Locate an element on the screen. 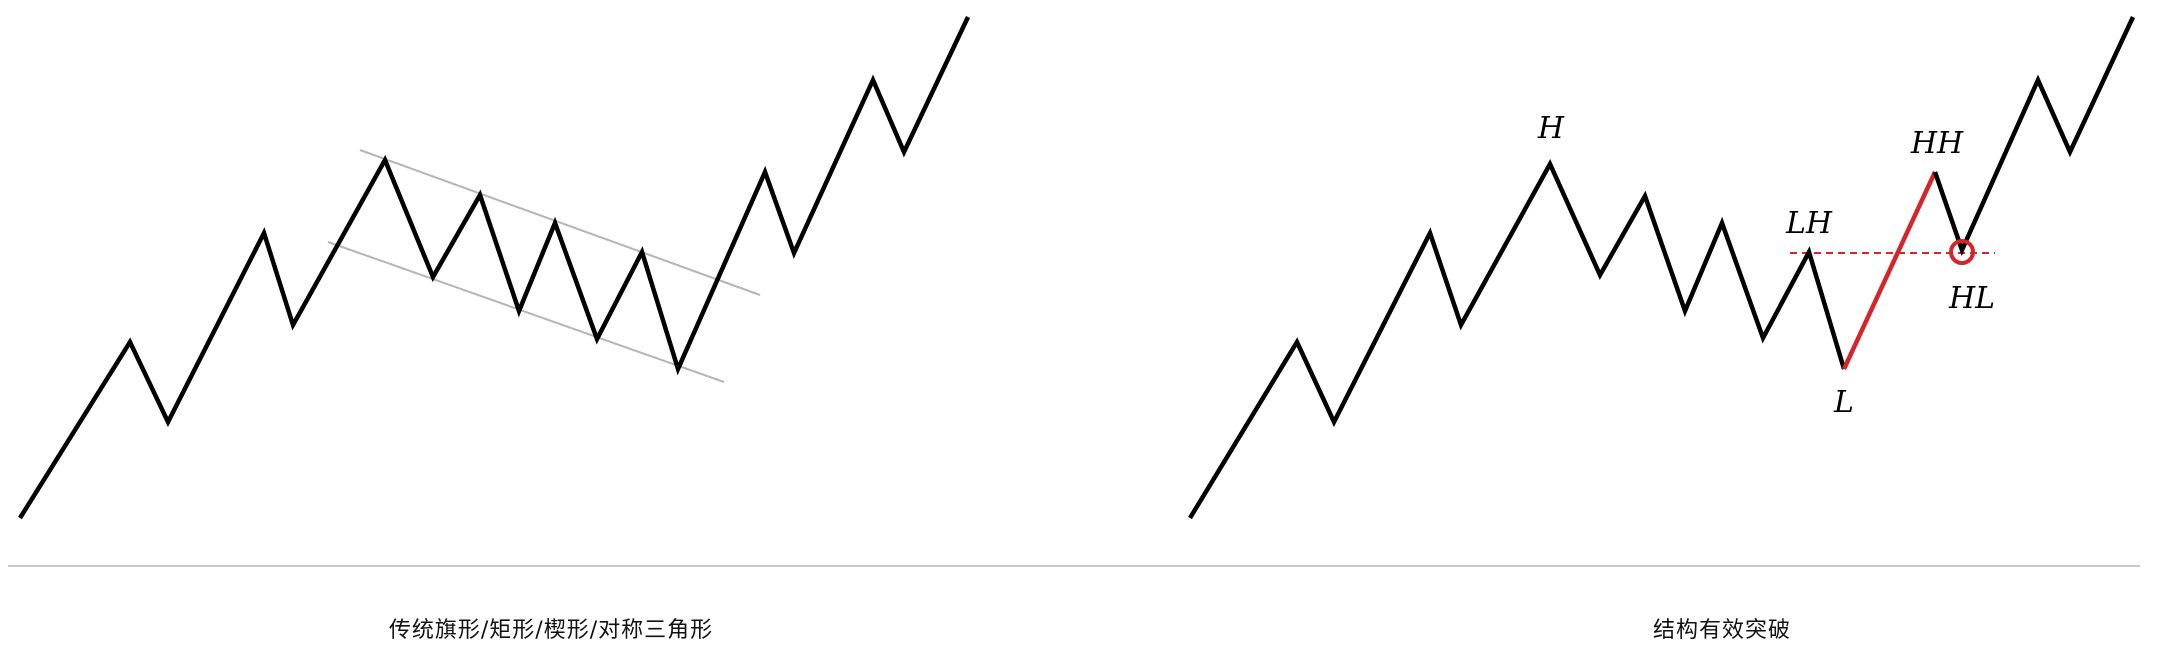  left-caption: 传统旗形/矩形/楔形/对称三角形 is located at coordinates (551, 630).